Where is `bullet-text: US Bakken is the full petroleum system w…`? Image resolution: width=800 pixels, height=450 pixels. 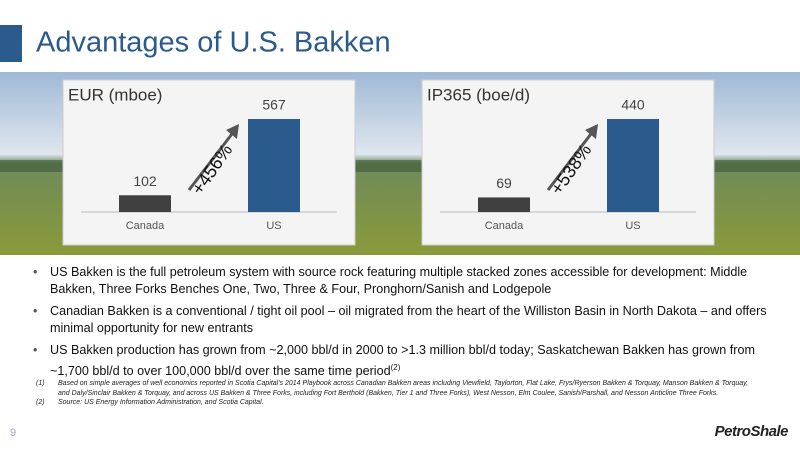
bullet-text: US Bakken is the full petroleum system w… is located at coordinates (399, 280).